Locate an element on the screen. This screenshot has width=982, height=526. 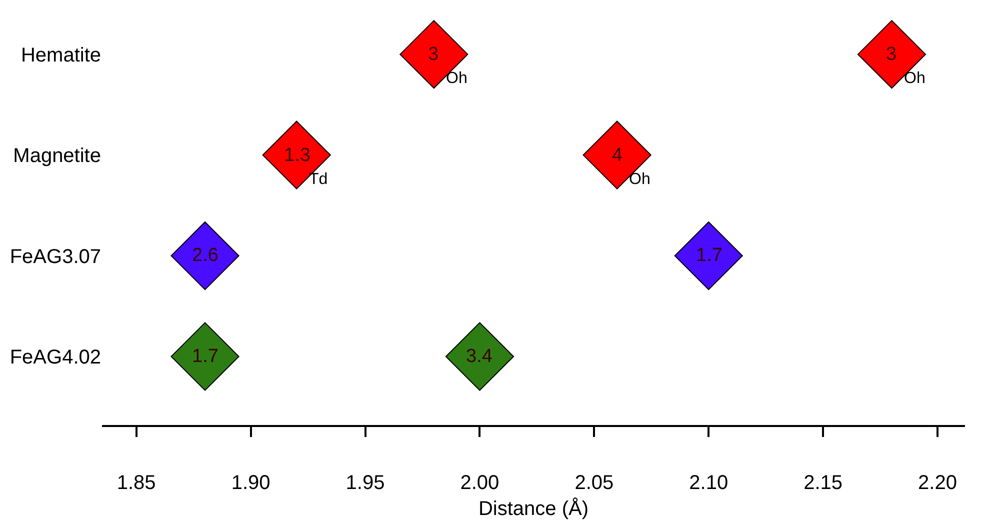
x-tick-label: 2.10 is located at coordinates (708, 483).